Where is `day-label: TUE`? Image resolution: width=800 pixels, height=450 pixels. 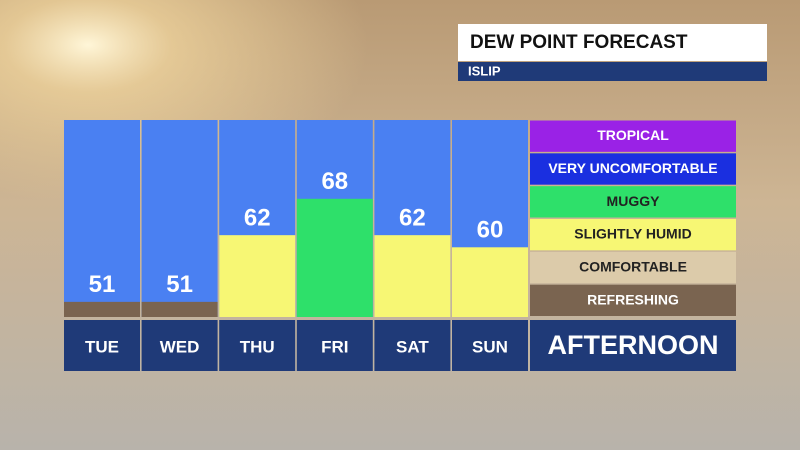
day-label: TUE is located at coordinates (102, 346).